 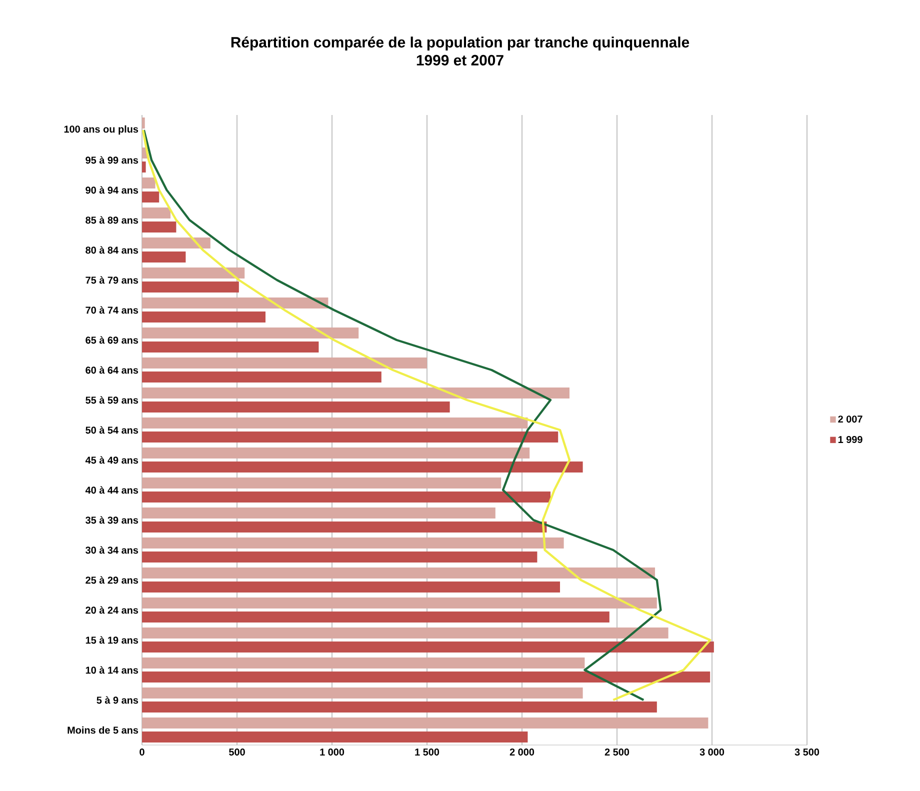 What do you see at coordinates (112, 610) in the screenshot?
I see `y-tick-label: 20 à 24 ans` at bounding box center [112, 610].